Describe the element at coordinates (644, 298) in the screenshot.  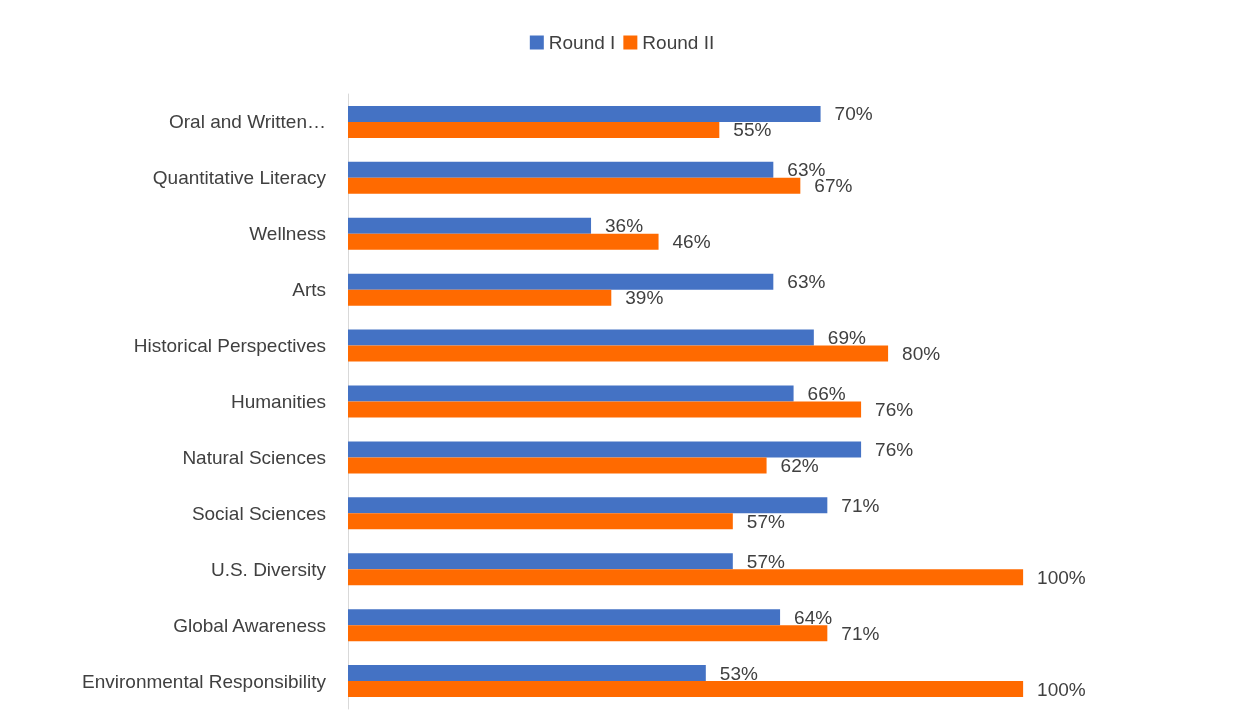
I see `data-label: 39%` at that location.